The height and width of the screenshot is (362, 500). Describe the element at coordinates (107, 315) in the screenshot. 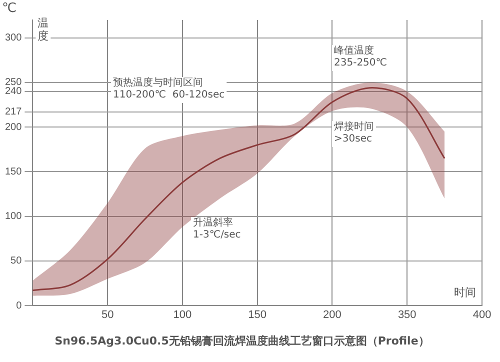

I see `x-tick-label: 50` at that location.